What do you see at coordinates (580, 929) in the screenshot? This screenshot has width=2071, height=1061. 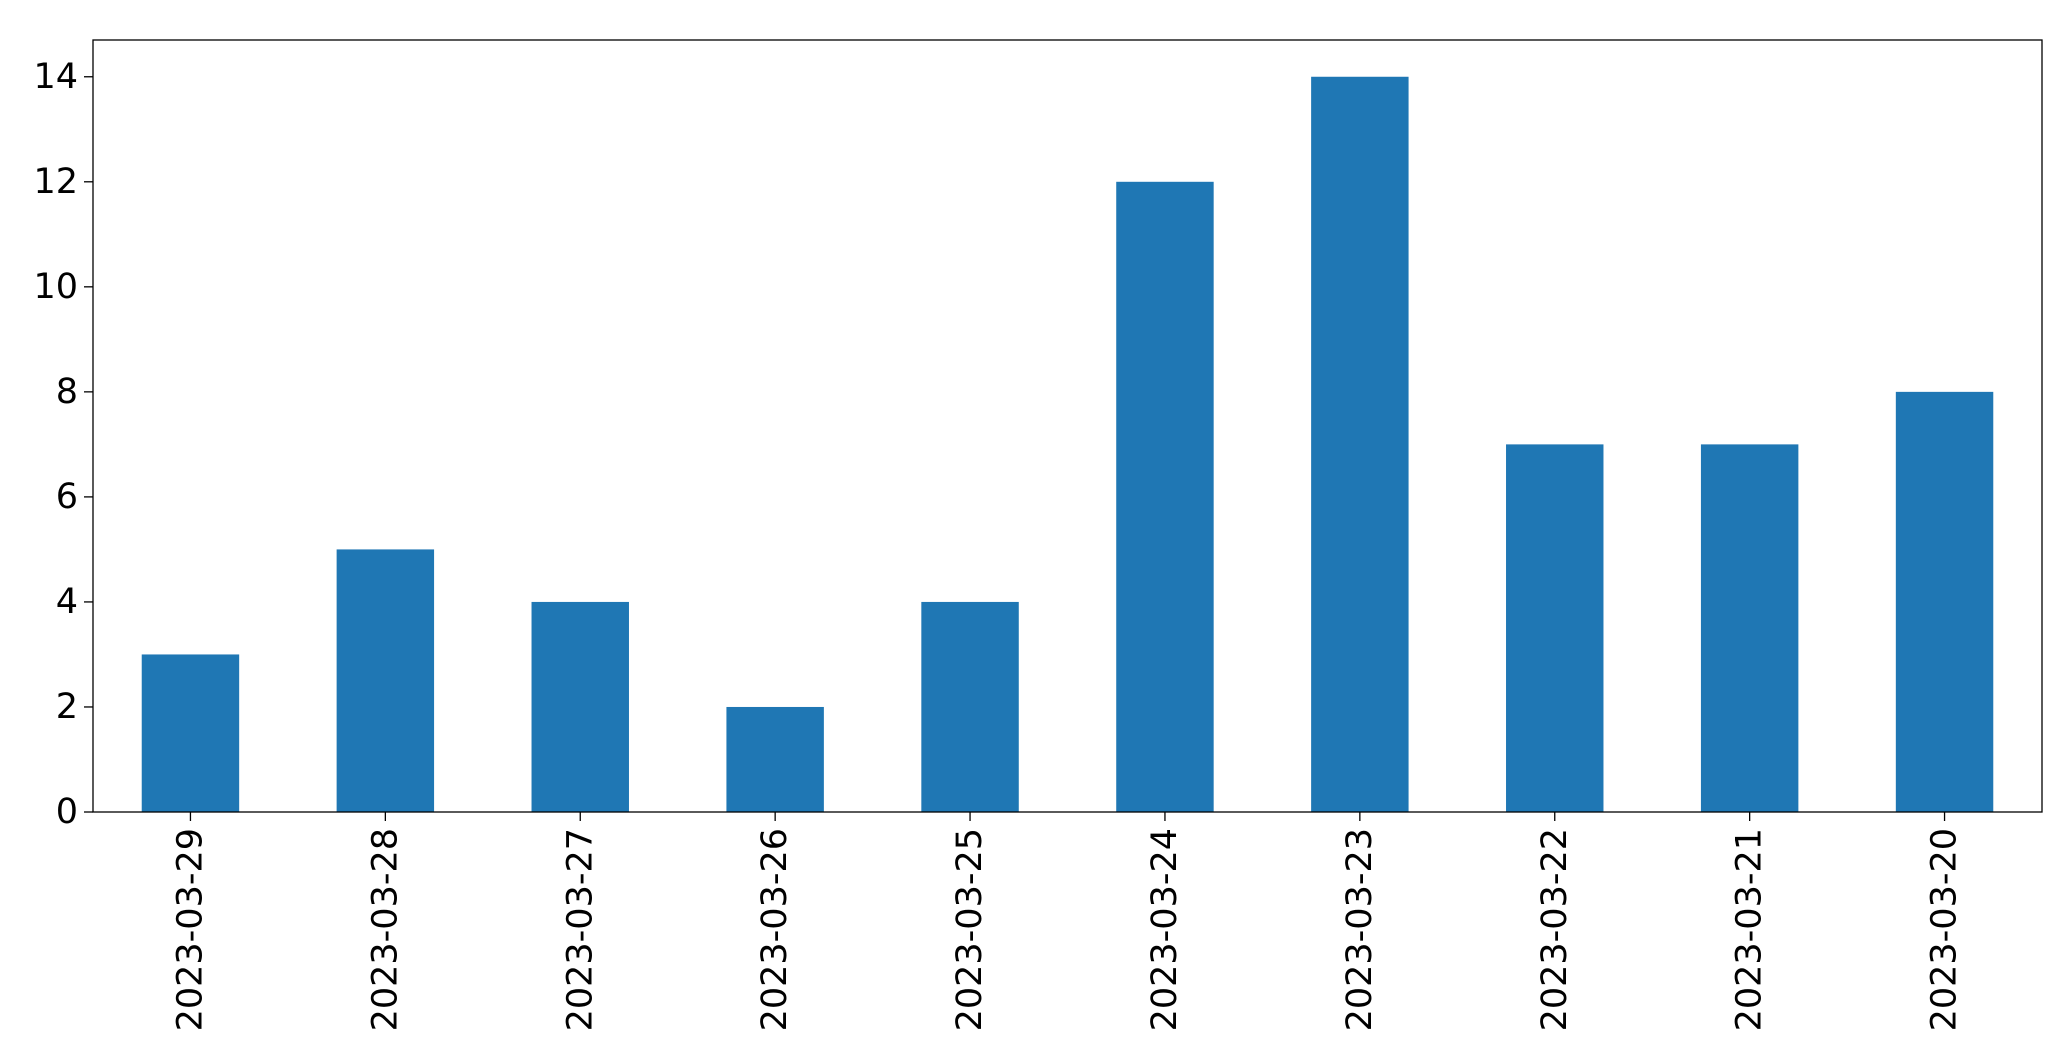 I see `x-tick-label: 2023-03-27` at bounding box center [580, 929].